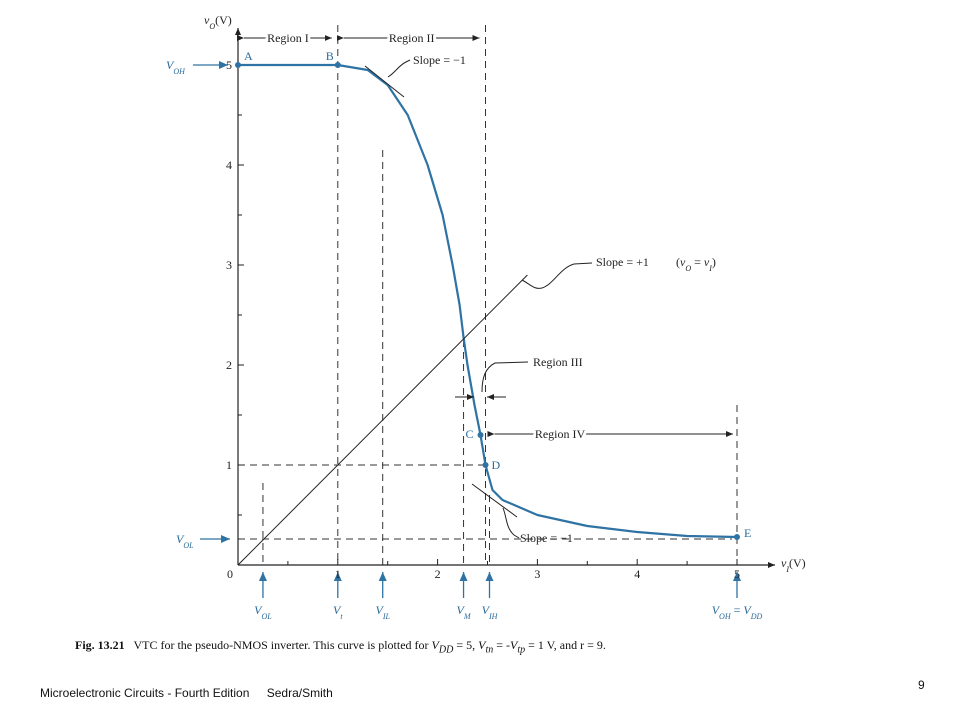 The width and height of the screenshot is (960, 720). I want to click on point-e-label: E, so click(747, 533).